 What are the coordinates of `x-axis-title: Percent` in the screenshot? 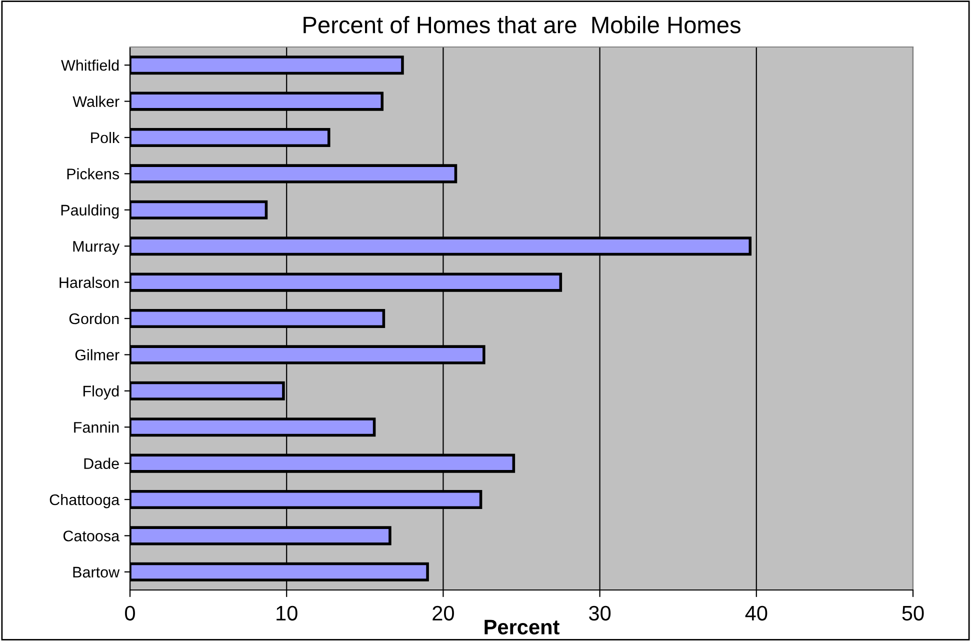 It's located at (522, 627).